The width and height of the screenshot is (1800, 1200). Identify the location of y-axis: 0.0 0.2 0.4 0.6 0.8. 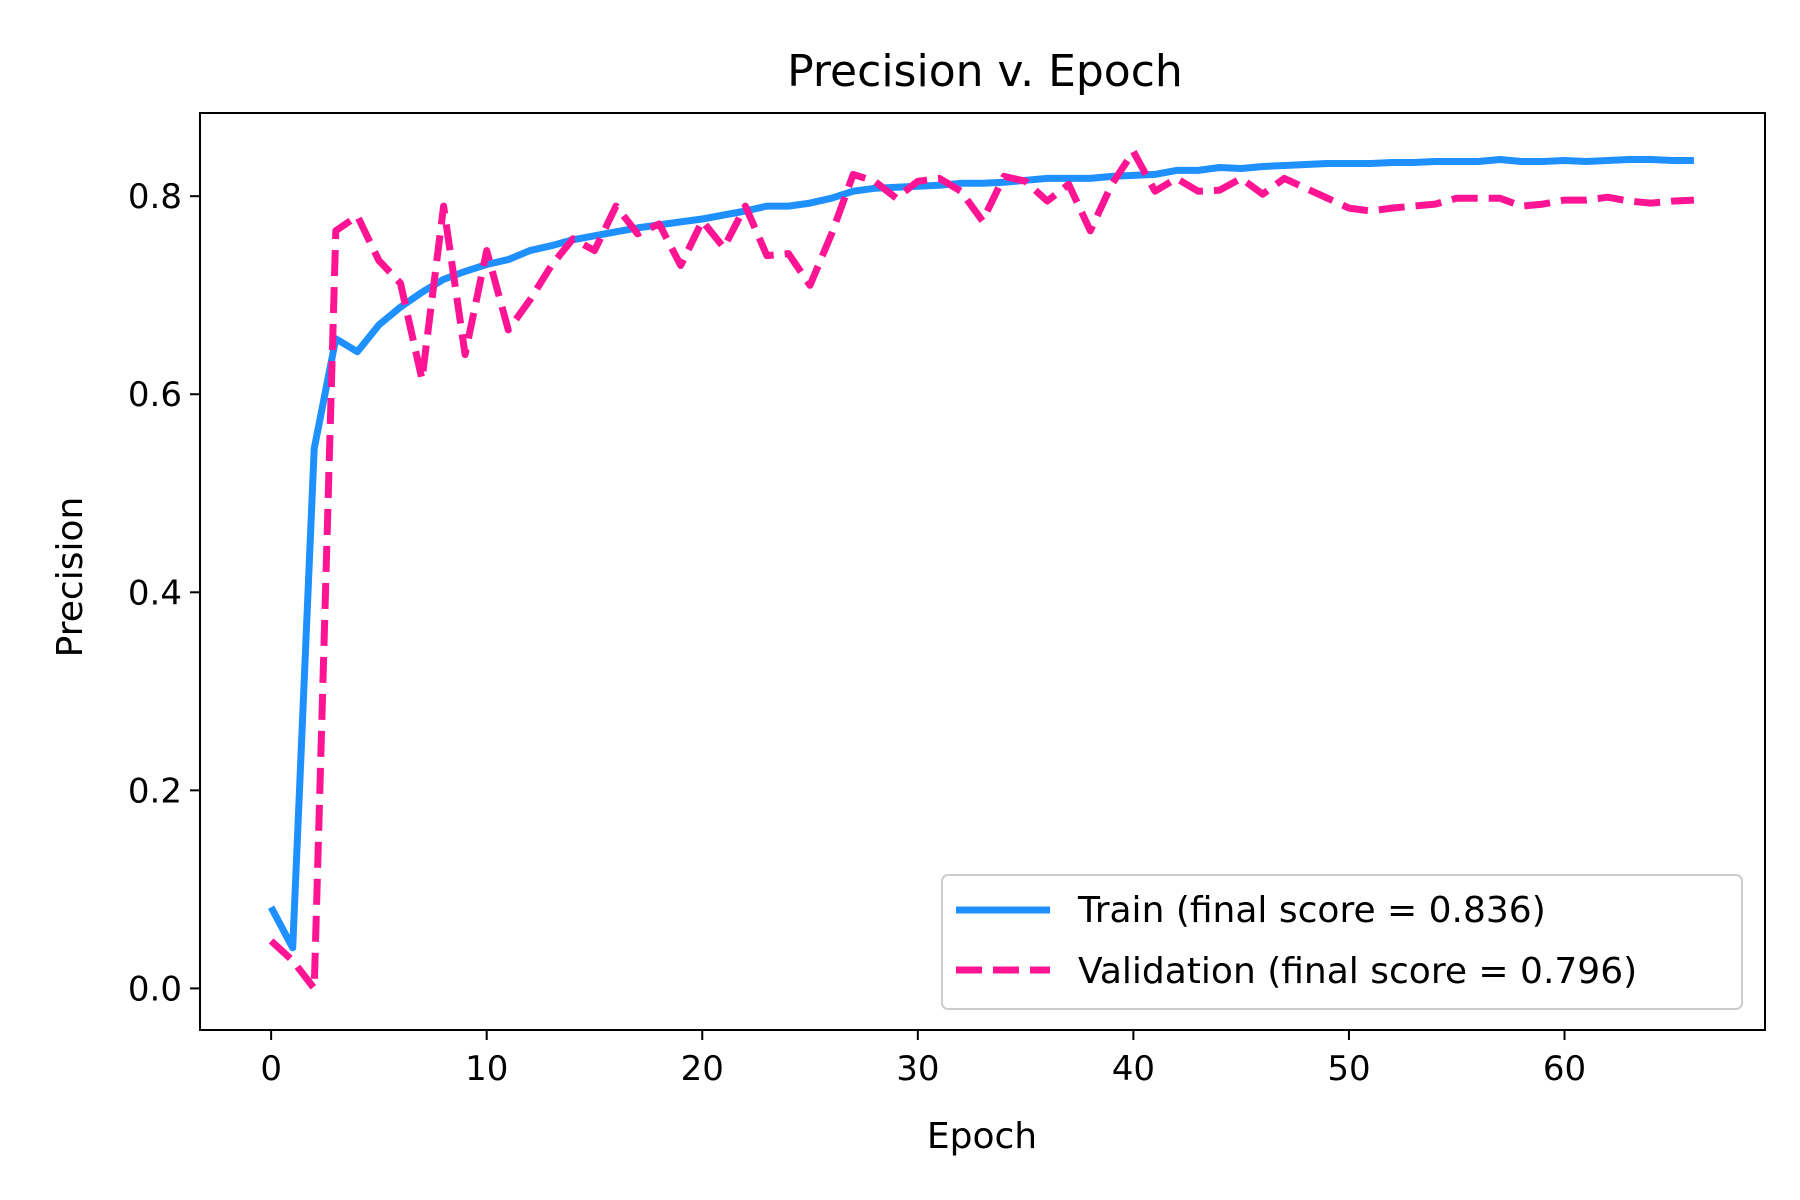
(164, 593).